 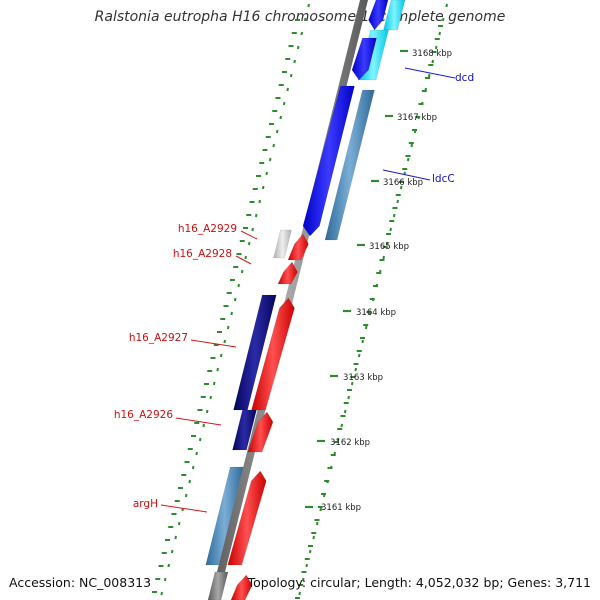 What do you see at coordinates (406, 175) in the screenshot?
I see `leader-ldcc` at bounding box center [406, 175].